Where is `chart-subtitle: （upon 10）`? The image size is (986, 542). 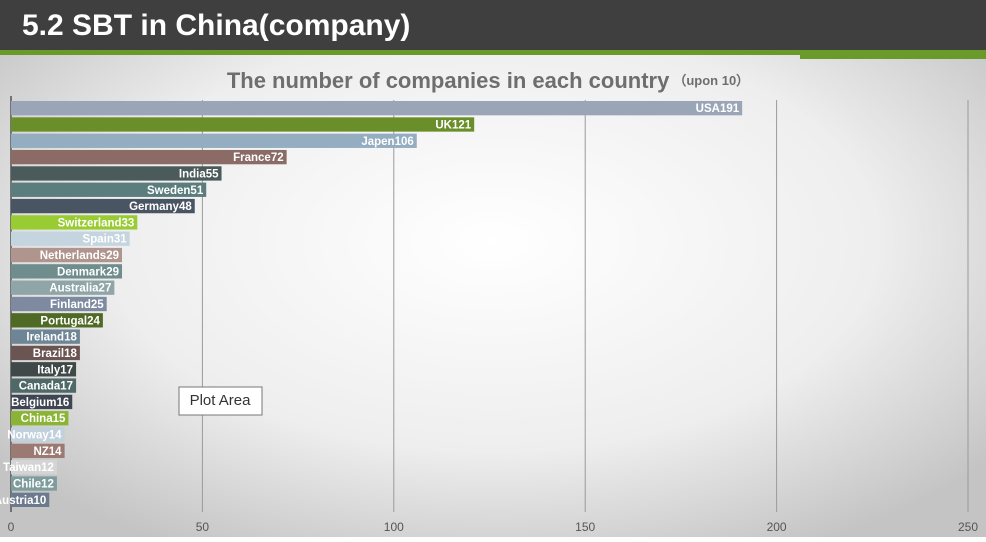
chart-subtitle: （upon 10） is located at coordinates (711, 80).